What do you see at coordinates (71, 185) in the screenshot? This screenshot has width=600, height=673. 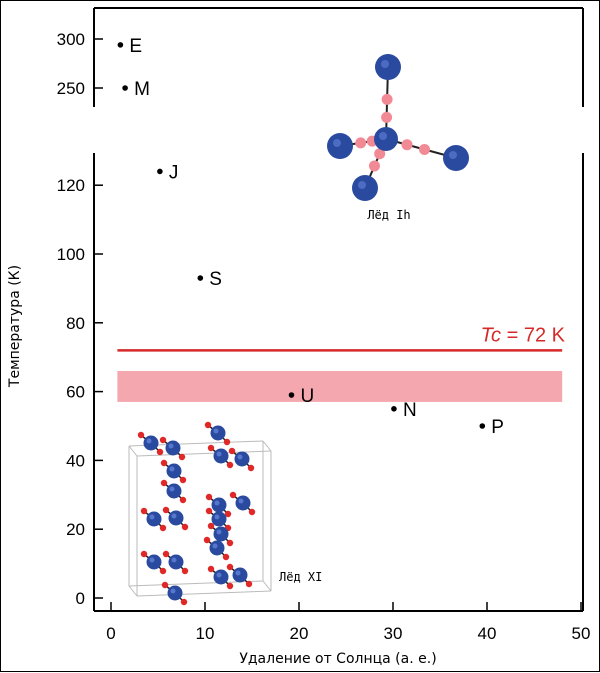 I see `y-tick-label: 120` at bounding box center [71, 185].